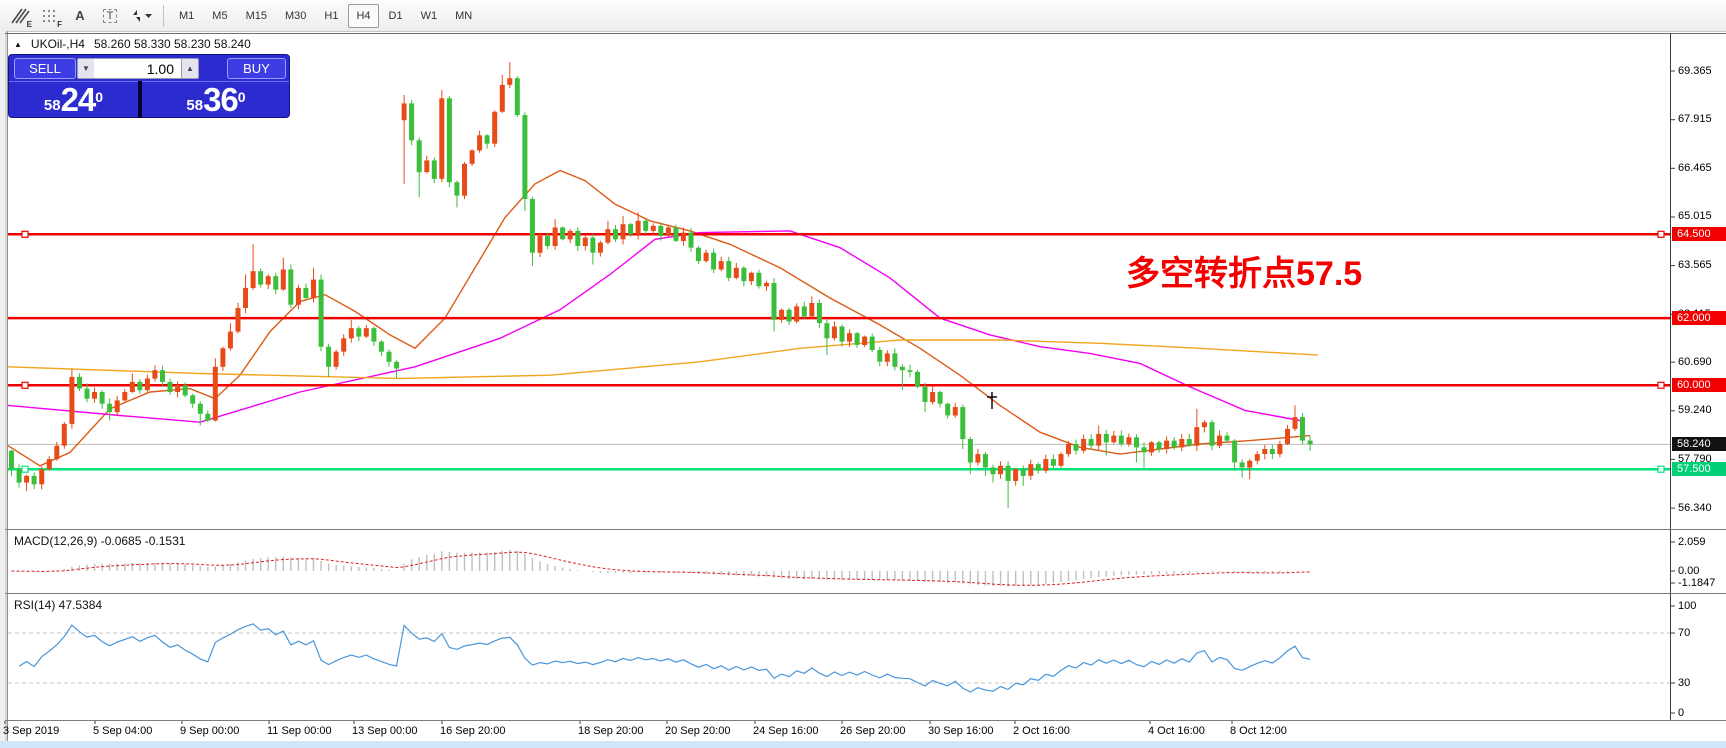 The width and height of the screenshot is (1726, 748). Describe the element at coordinates (100, 541) in the screenshot. I see `macd-label: MACD(12,26,9) -0.0685 -0.1531` at that location.